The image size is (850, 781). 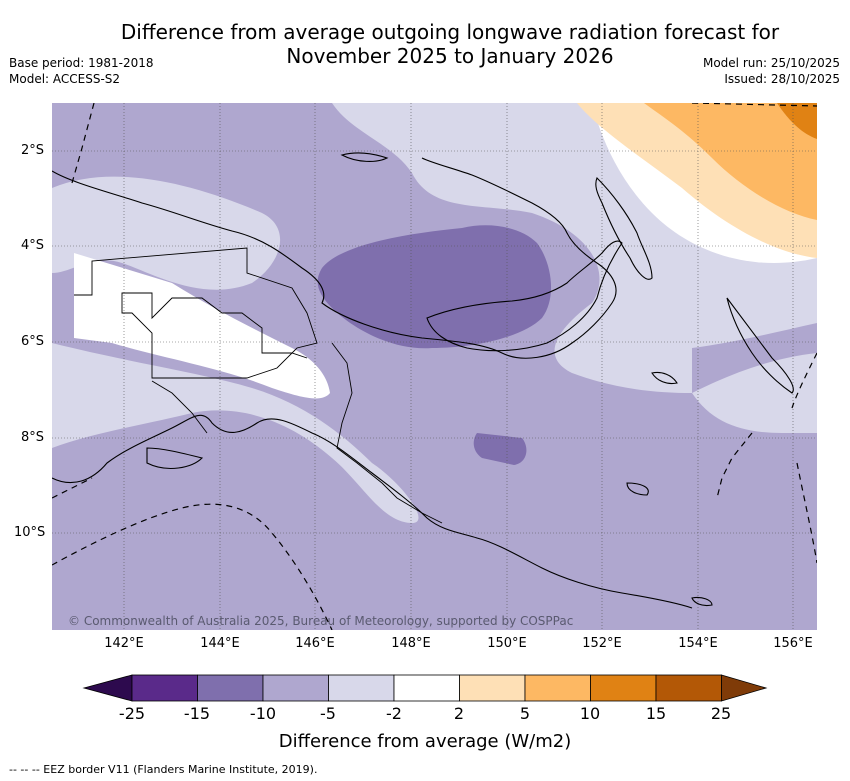 I want to click on y-tick-10s: 10°S, so click(x=30, y=532).